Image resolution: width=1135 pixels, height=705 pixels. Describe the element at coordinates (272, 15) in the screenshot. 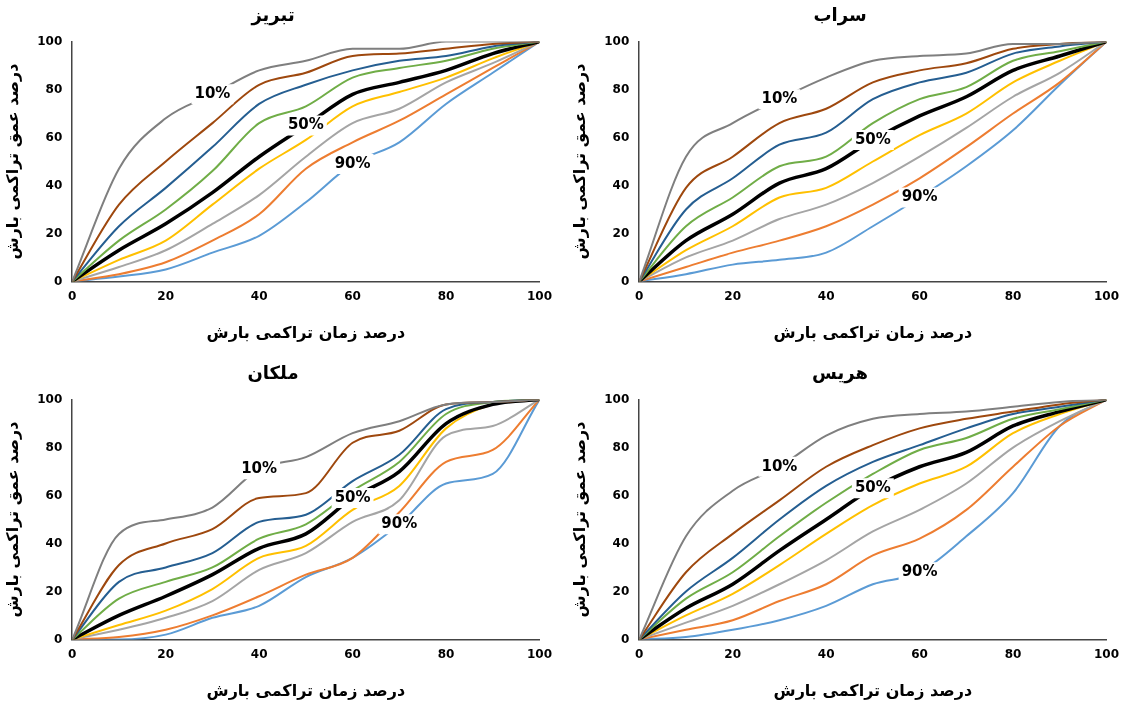

I see `chart-title: تبریز` at that location.